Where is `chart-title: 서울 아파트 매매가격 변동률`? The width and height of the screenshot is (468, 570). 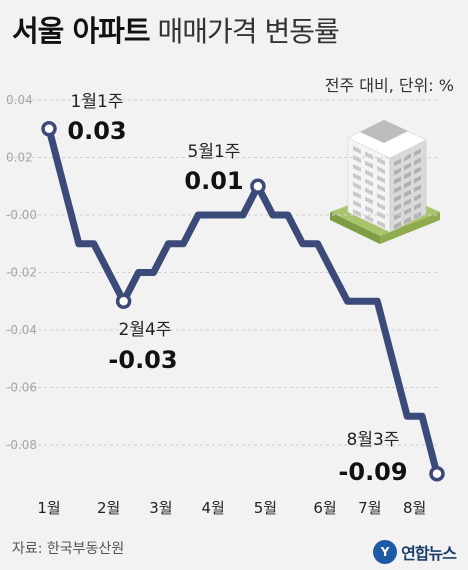
chart-title: 서울 아파트 매매가격 변동률 is located at coordinates (176, 29).